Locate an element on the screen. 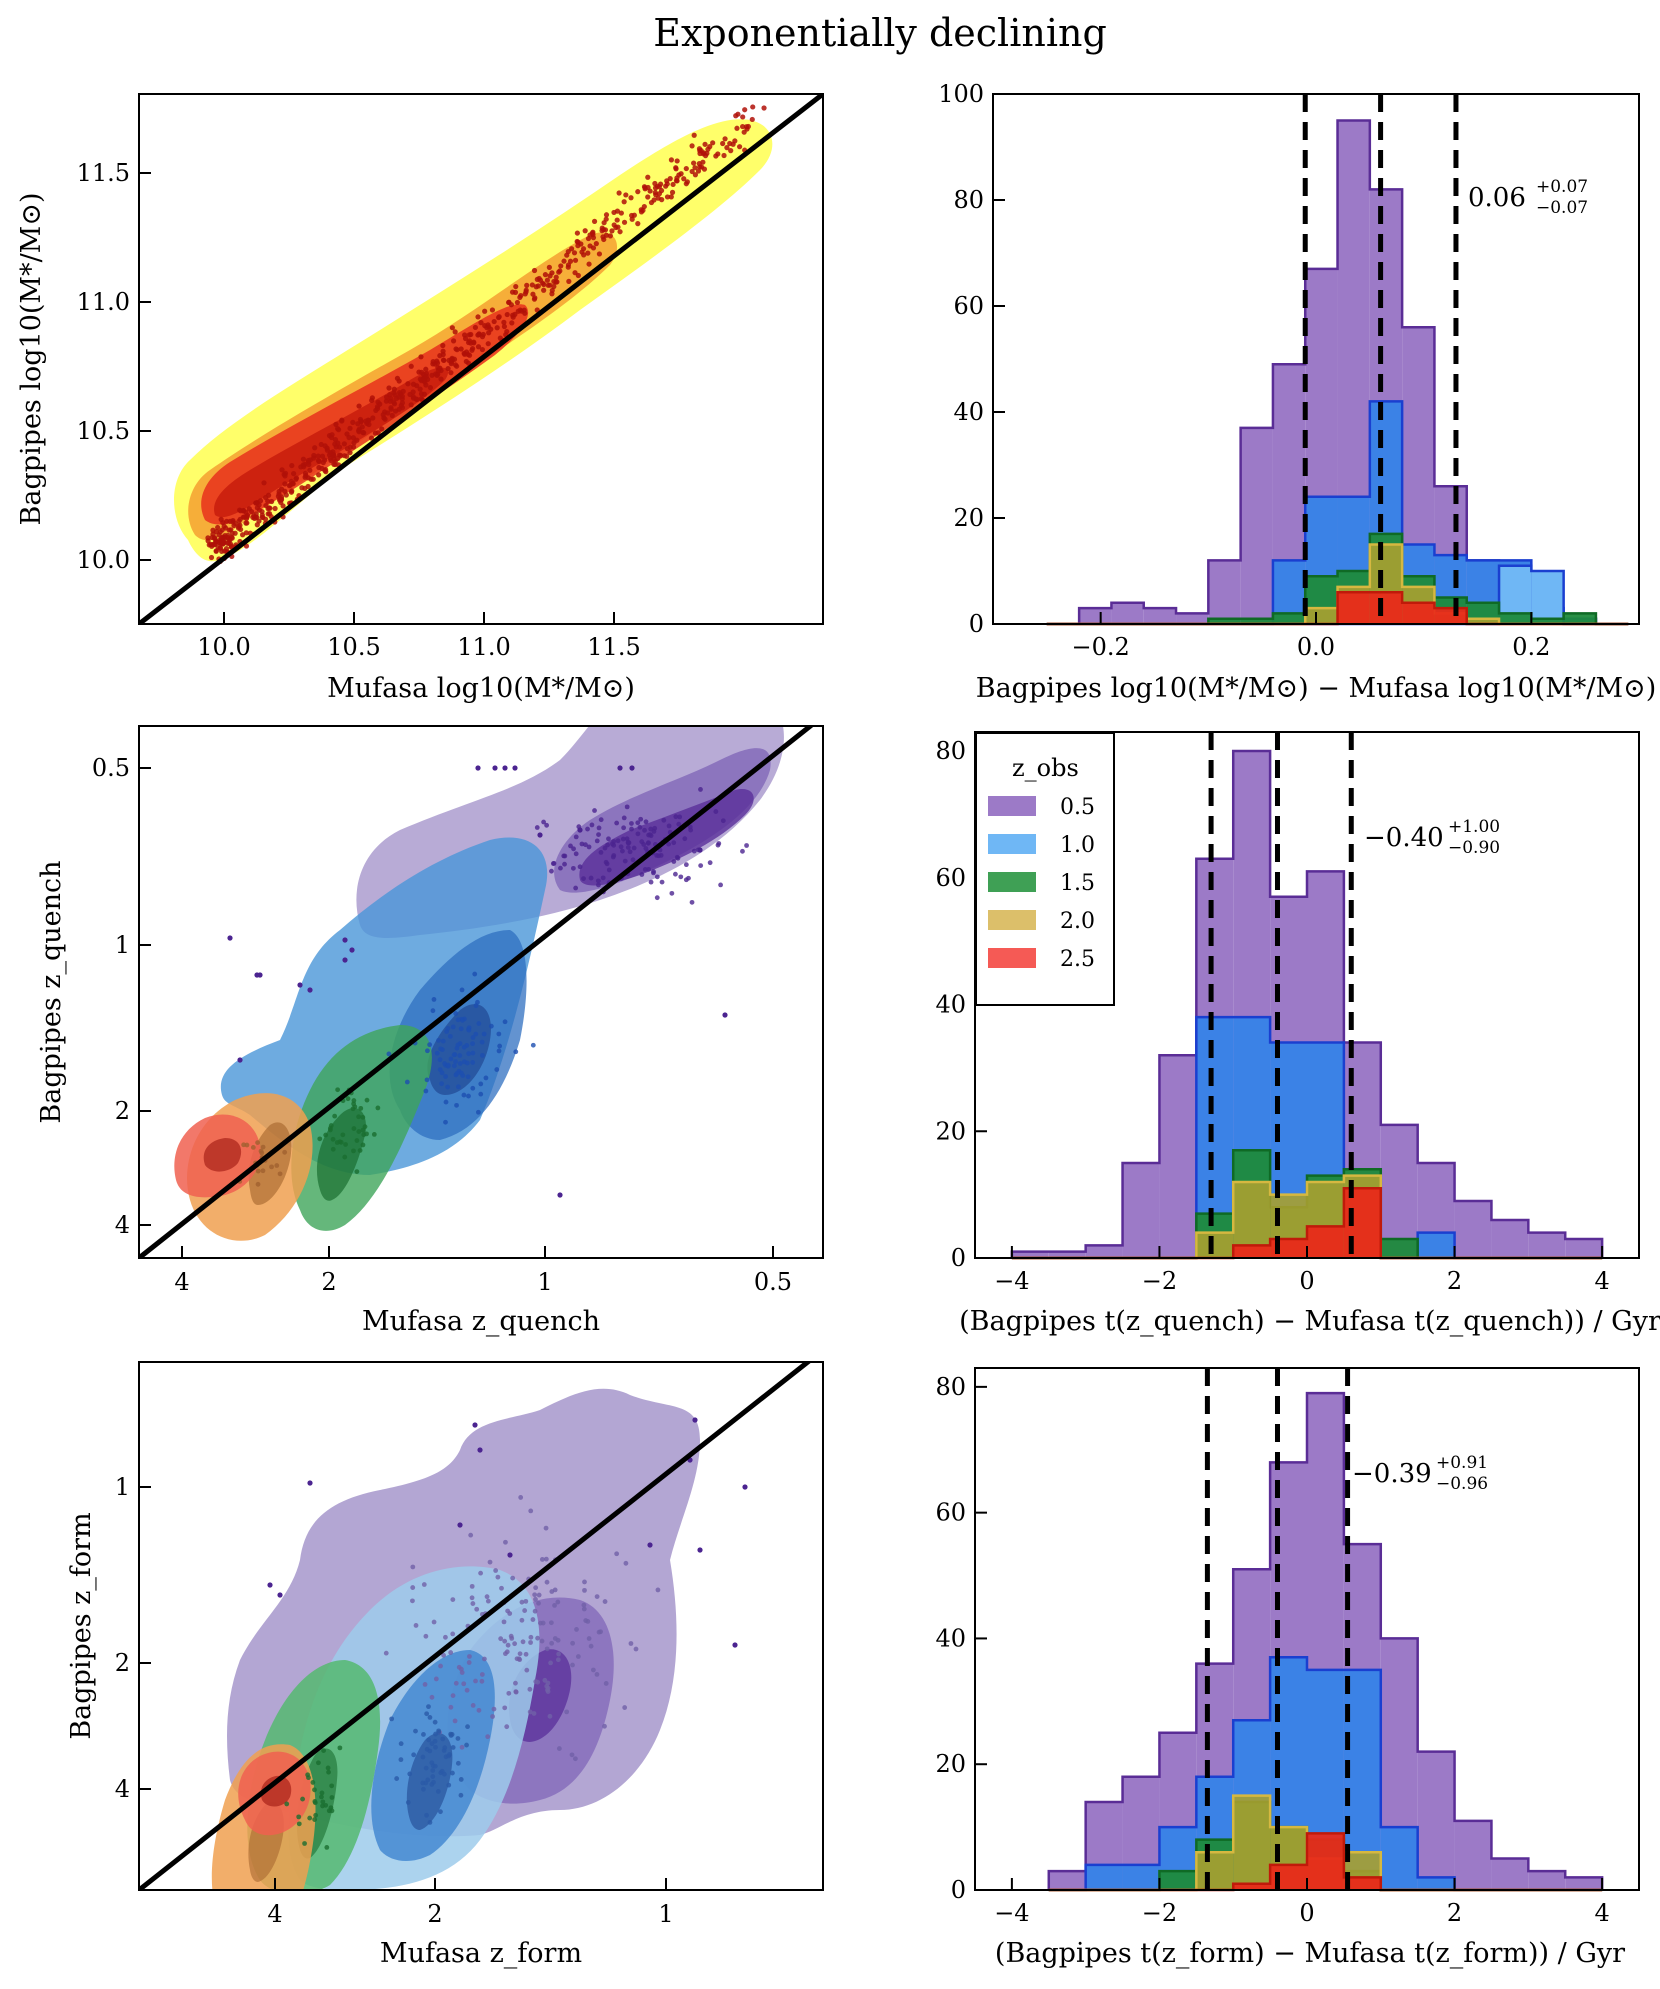 The image size is (1660, 1989). mass-xtick-2: 11.0 is located at coordinates (483, 647).